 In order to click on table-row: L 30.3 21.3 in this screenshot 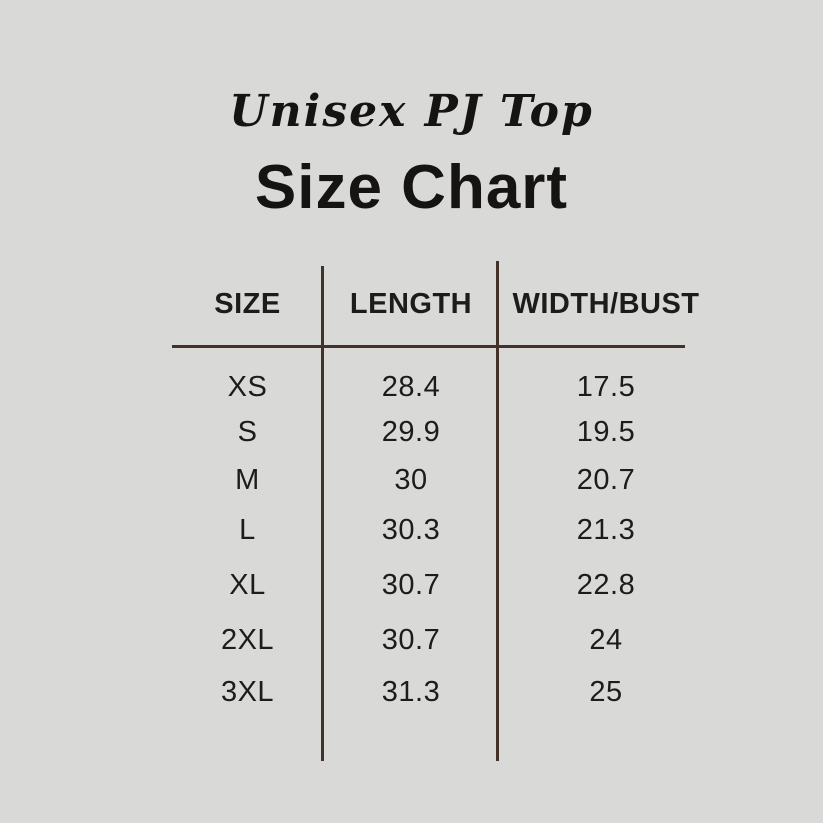, I will do `click(442, 530)`.